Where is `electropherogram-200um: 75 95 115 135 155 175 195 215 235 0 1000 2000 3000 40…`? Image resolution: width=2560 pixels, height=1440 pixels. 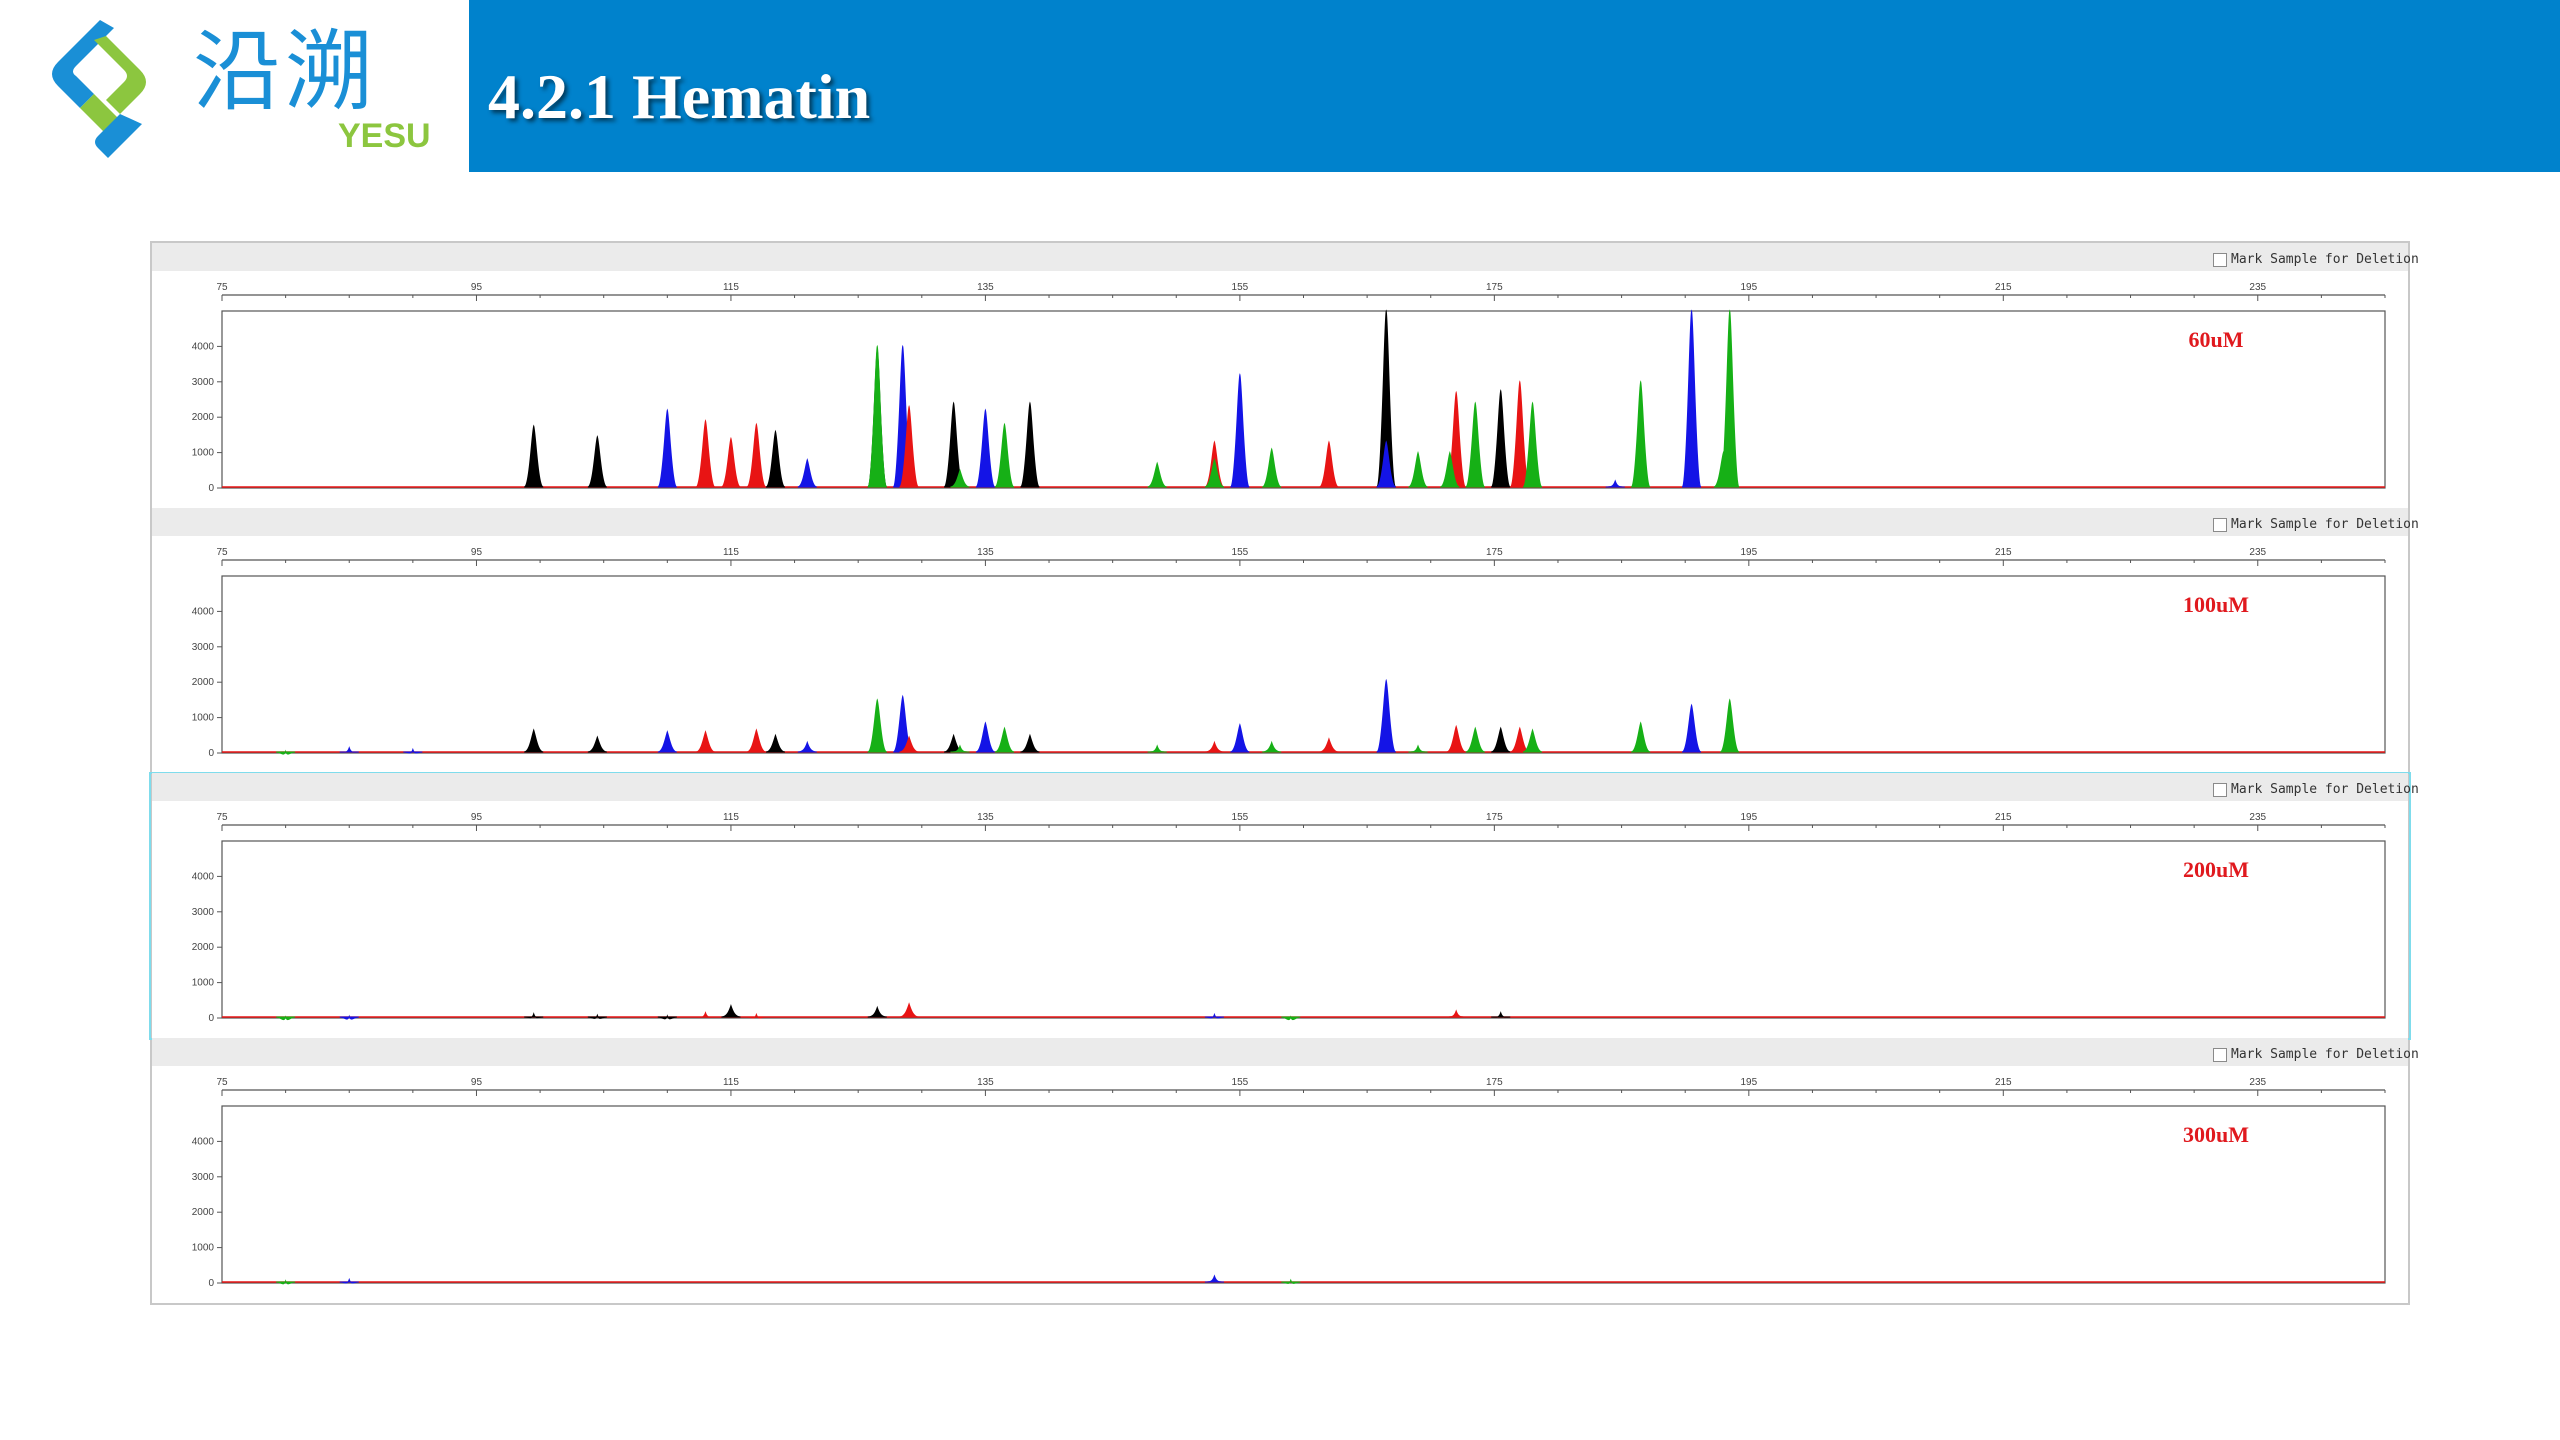
electropherogram-200um: 75 95 115 135 155 175 195 215 235 0 1000 2000 3000 40… is located at coordinates (1289, 918).